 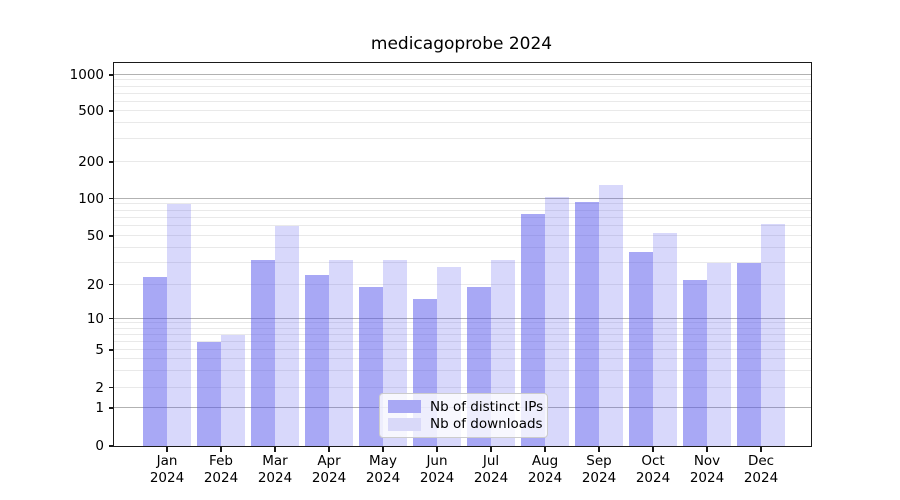 What do you see at coordinates (95, 284) in the screenshot?
I see `y-tick-label-20: 20` at bounding box center [95, 284].